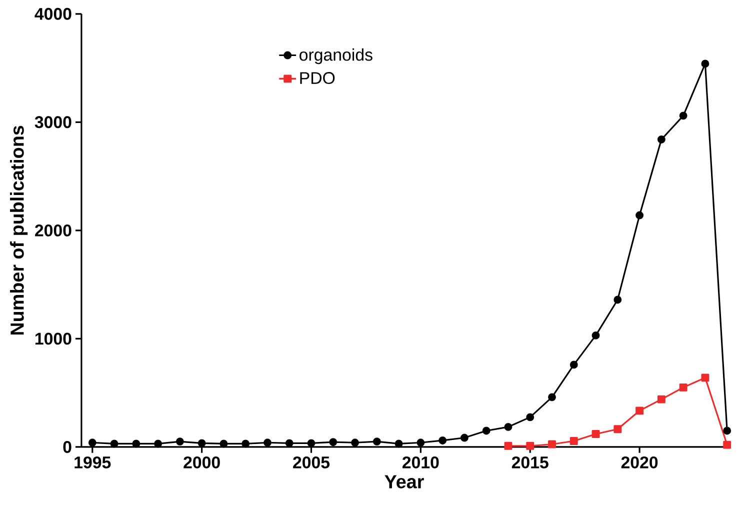  What do you see at coordinates (317, 78) in the screenshot?
I see `legend-label: PDO` at bounding box center [317, 78].